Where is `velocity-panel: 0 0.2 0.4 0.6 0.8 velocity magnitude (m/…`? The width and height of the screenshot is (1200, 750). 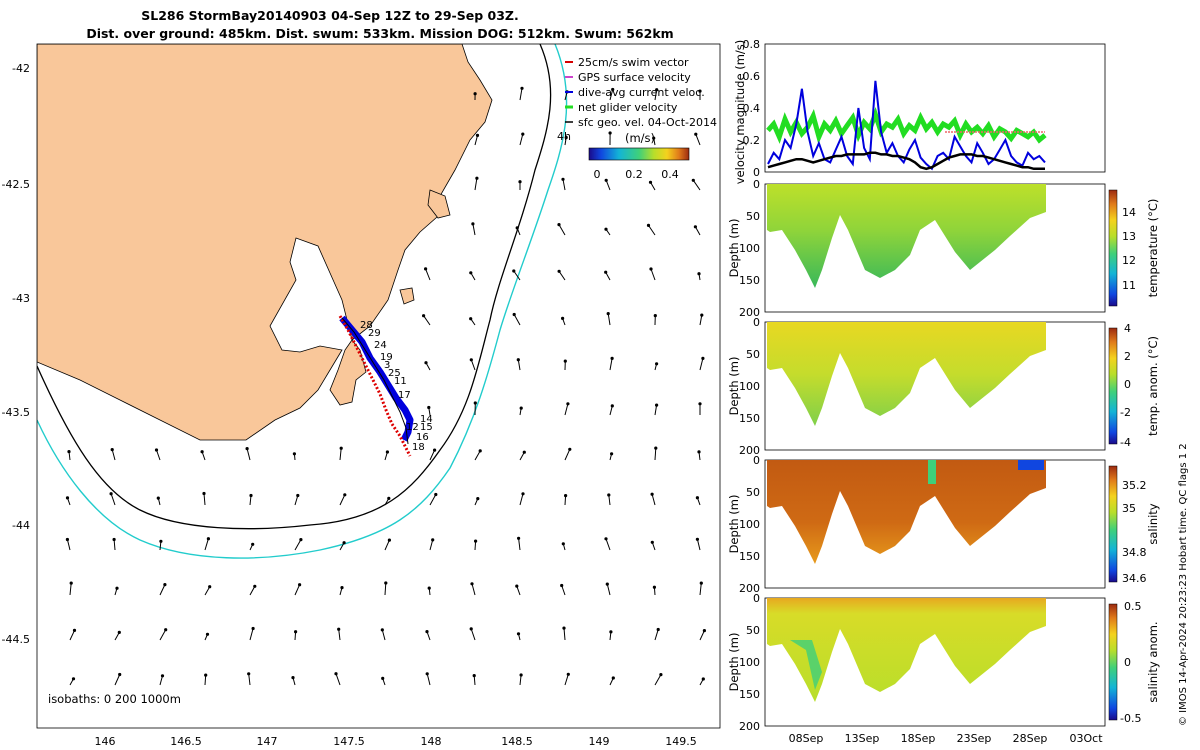
velocity-panel: 0 0.2 0.4 0.6 0.8 velocity magnitude (m/… is located at coordinates (919, 111).